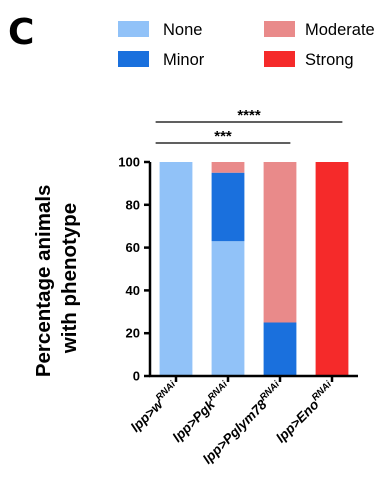 Image resolution: width=383 pixels, height=498 pixels. Describe the element at coordinates (134, 269) in the screenshot. I see `y-ticks: 0 20 40 60 80 100` at that location.